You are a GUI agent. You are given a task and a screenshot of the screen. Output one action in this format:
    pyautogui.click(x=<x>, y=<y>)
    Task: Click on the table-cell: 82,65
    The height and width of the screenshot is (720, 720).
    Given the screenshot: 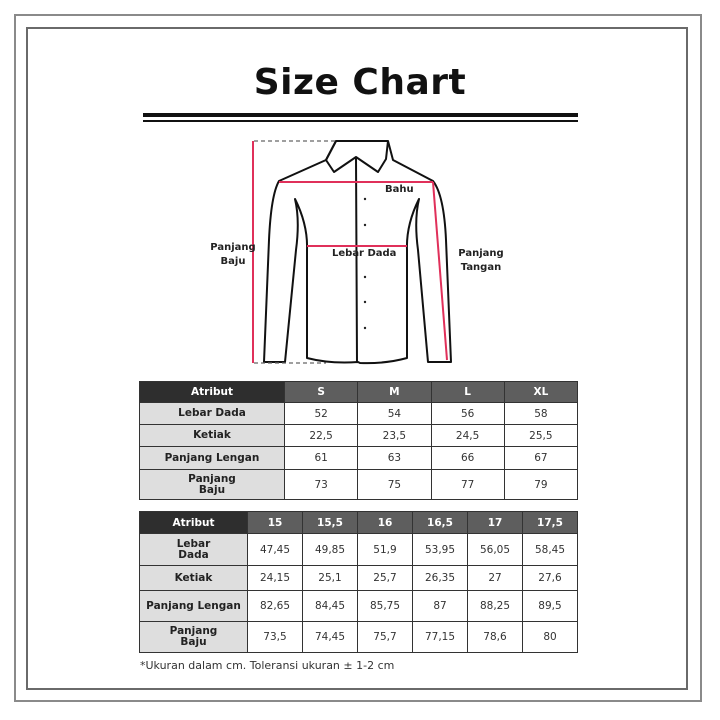 What is the action you would take?
    pyautogui.click(x=275, y=606)
    